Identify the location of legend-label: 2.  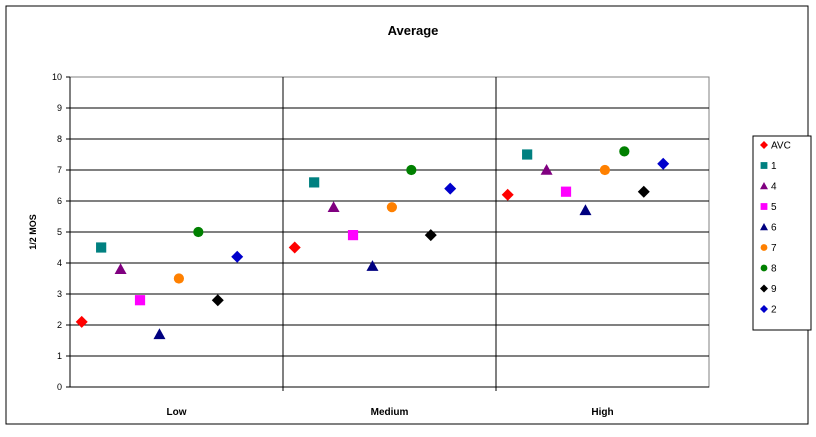
(774, 310).